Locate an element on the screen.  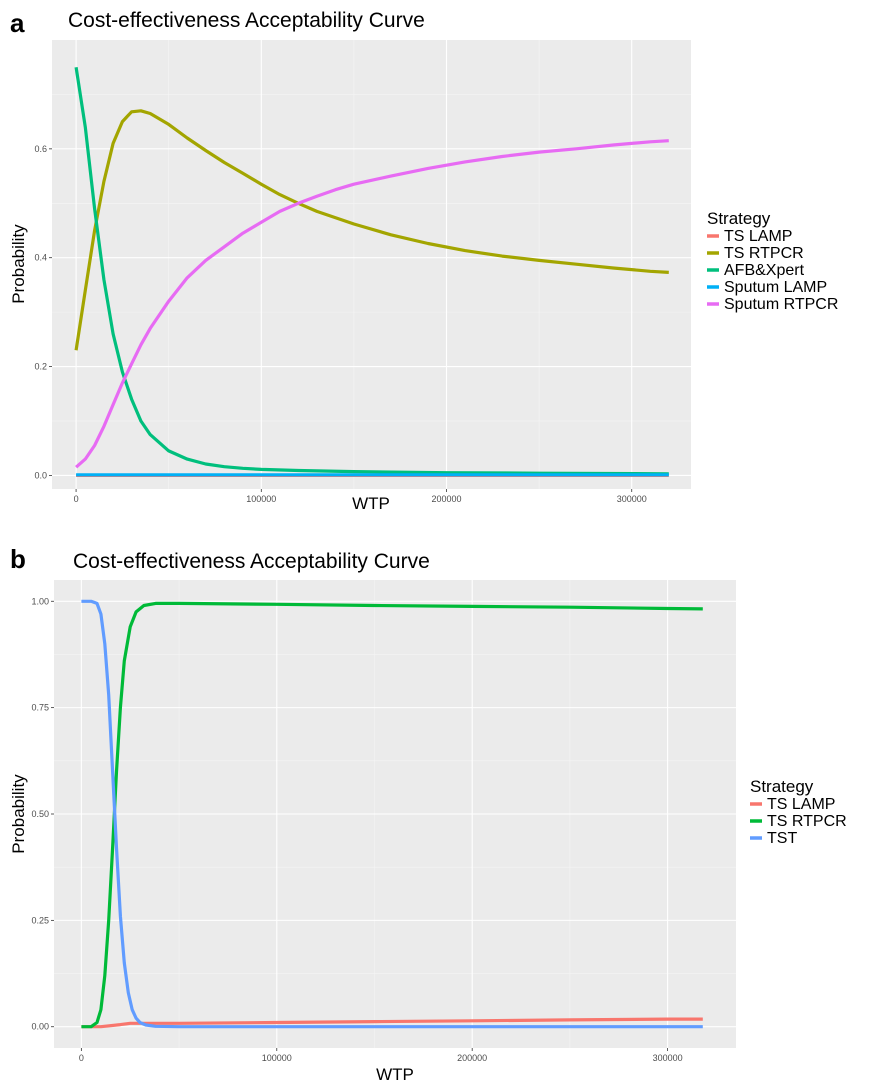
y-tick-label: 0.75 is located at coordinates (40, 708).